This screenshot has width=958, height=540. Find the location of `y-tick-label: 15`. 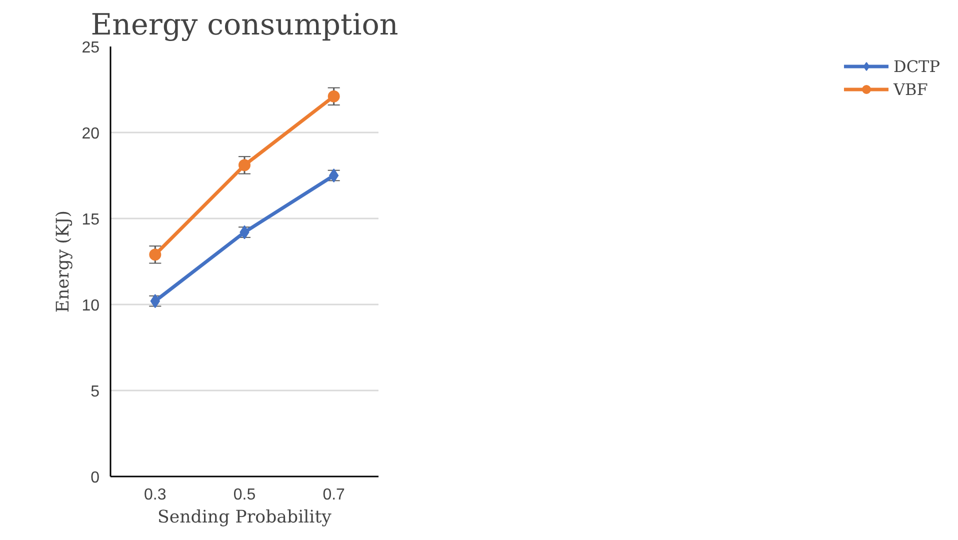

y-tick-label: 15 is located at coordinates (91, 220).